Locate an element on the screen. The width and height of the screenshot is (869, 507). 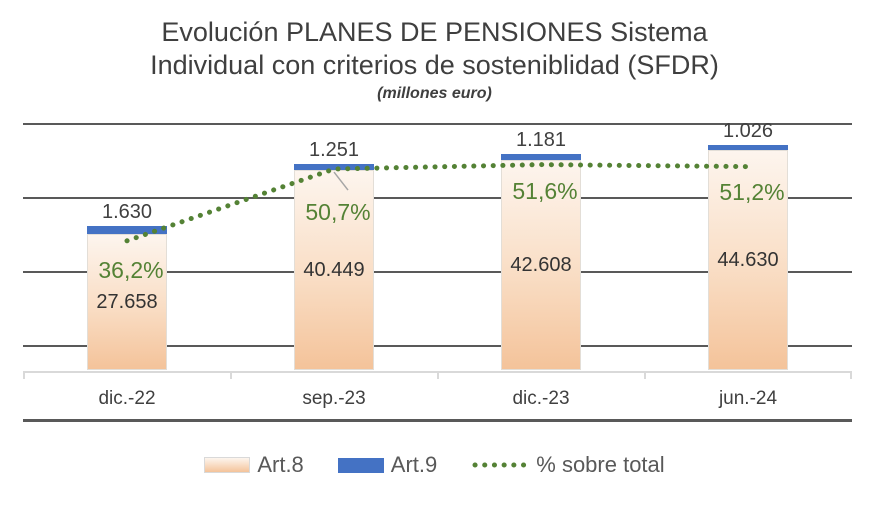
category-label: dic.-23 is located at coordinates (541, 398).